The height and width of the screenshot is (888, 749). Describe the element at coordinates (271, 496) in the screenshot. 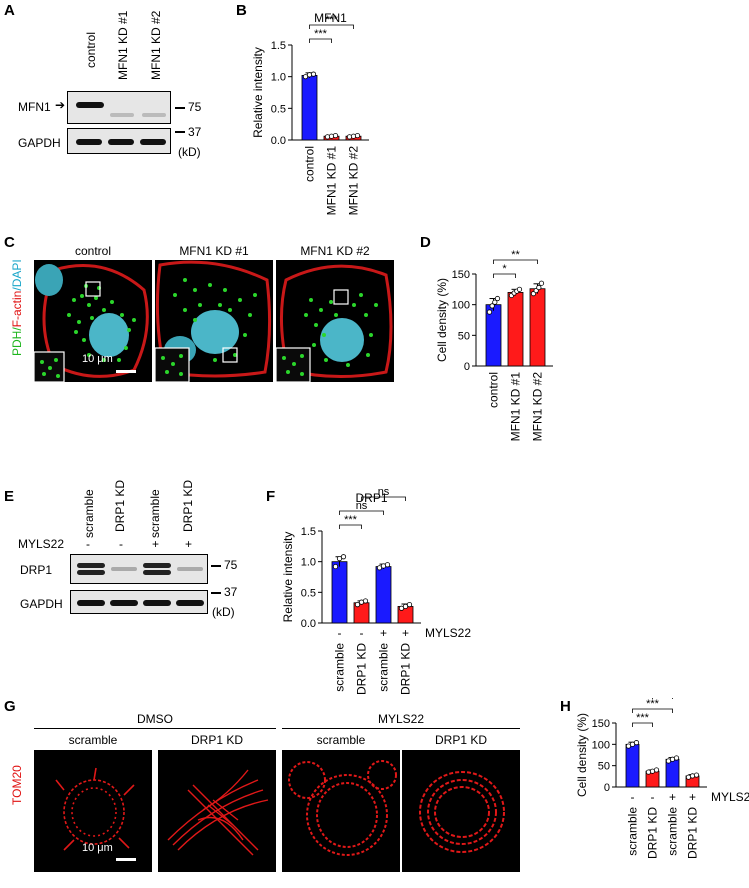

I see `panel-letter-f: F` at that location.